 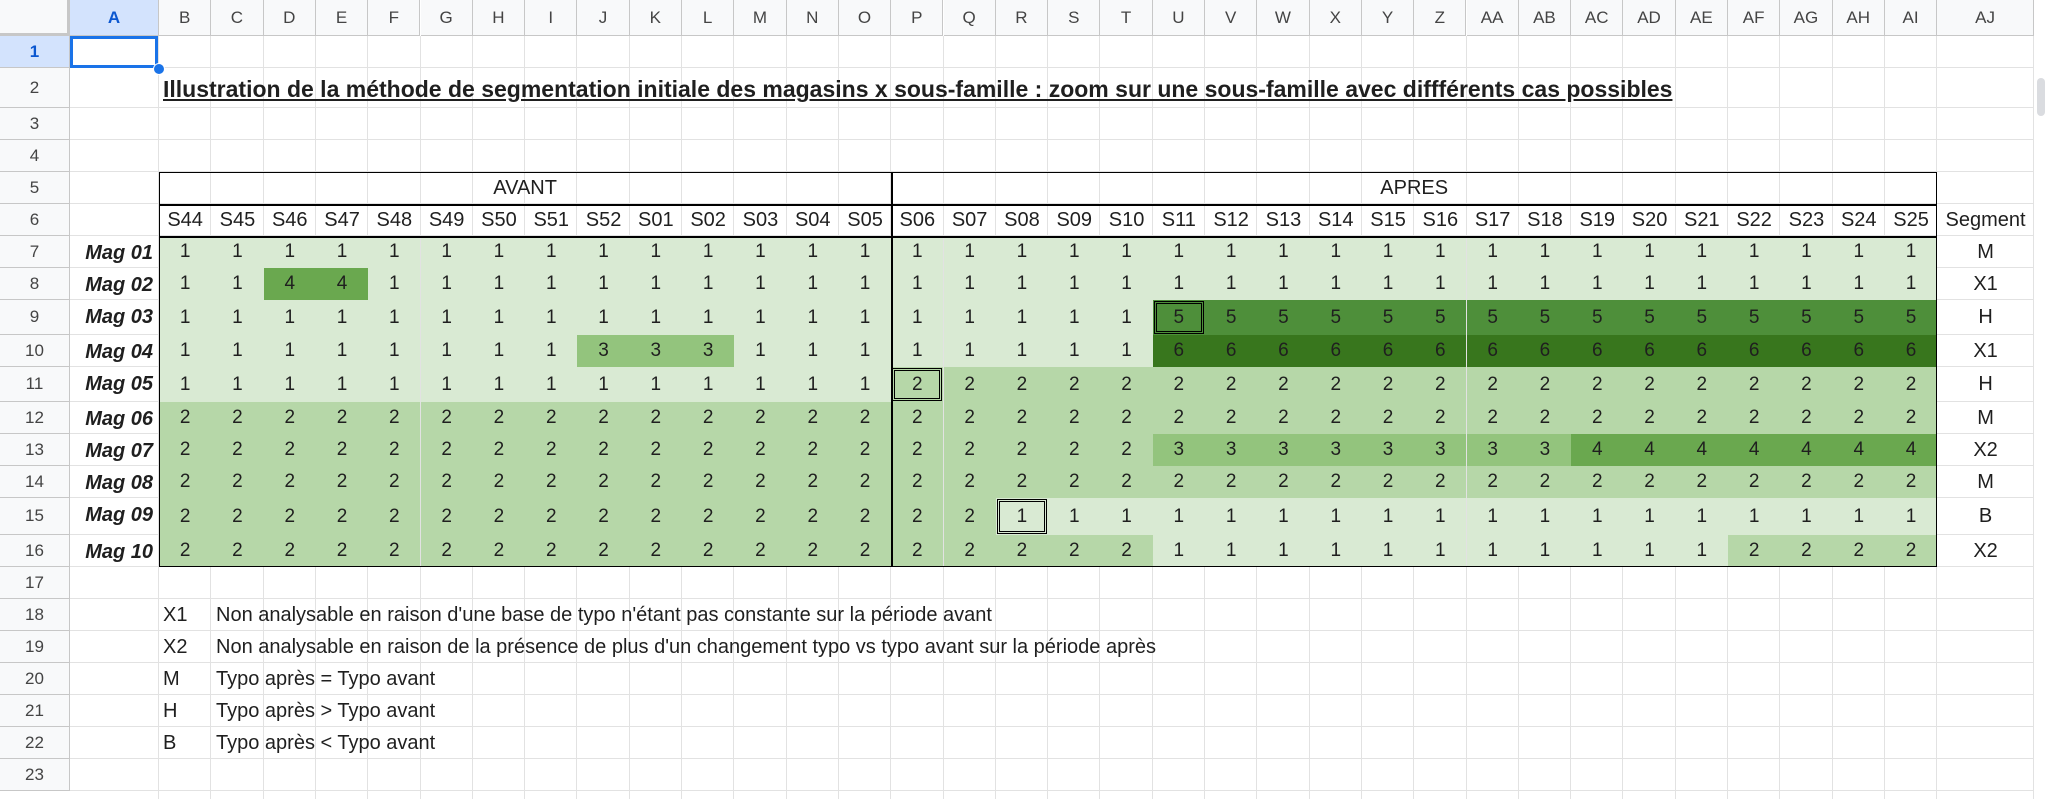 What do you see at coordinates (1806, 18) in the screenshot?
I see `column-header-AG: AG` at bounding box center [1806, 18].